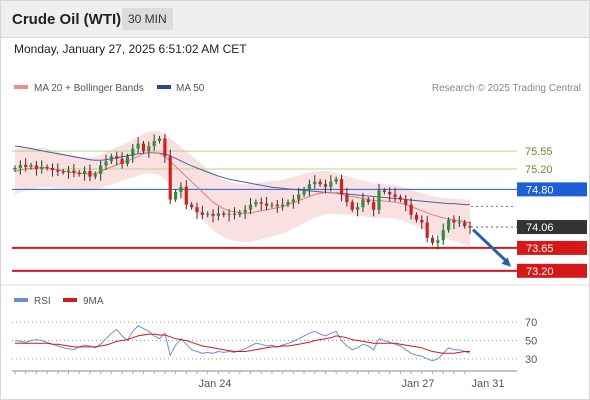 The width and height of the screenshot is (590, 400). What do you see at coordinates (190, 88) in the screenshot?
I see `legend-label-ma50: MA 50` at bounding box center [190, 88].